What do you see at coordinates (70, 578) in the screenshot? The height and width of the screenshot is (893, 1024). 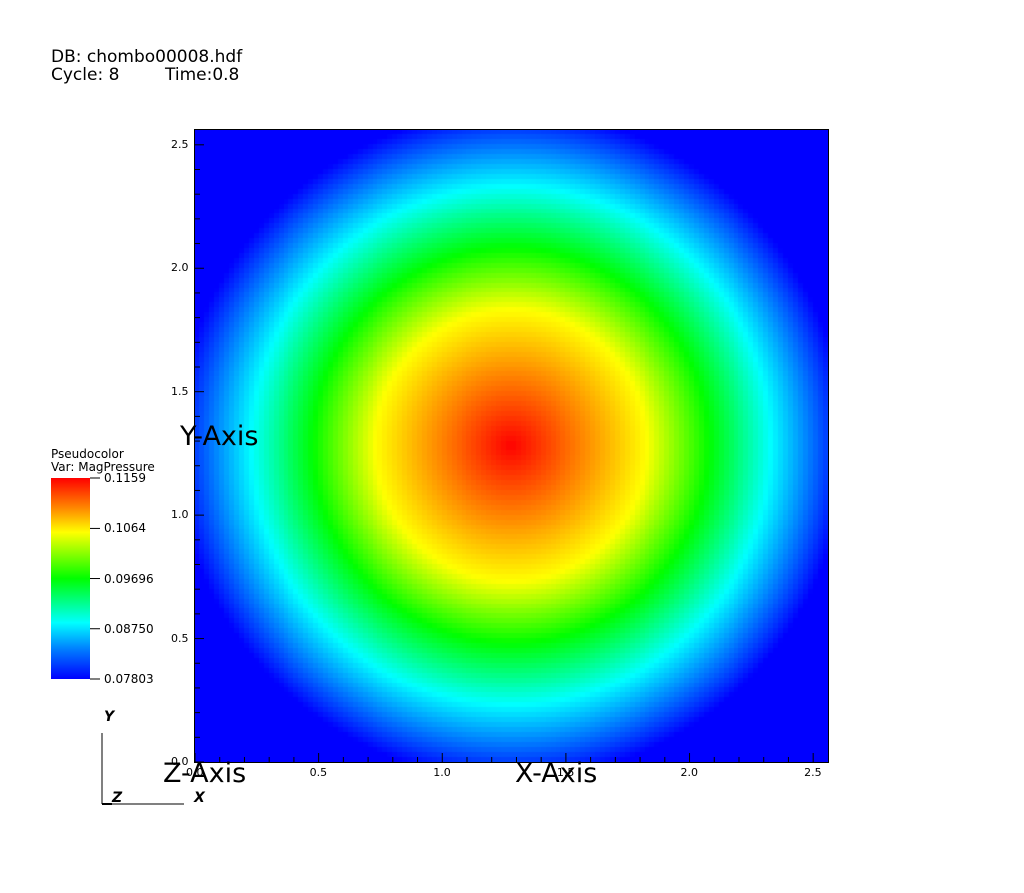 I see `colorbar` at bounding box center [70, 578].